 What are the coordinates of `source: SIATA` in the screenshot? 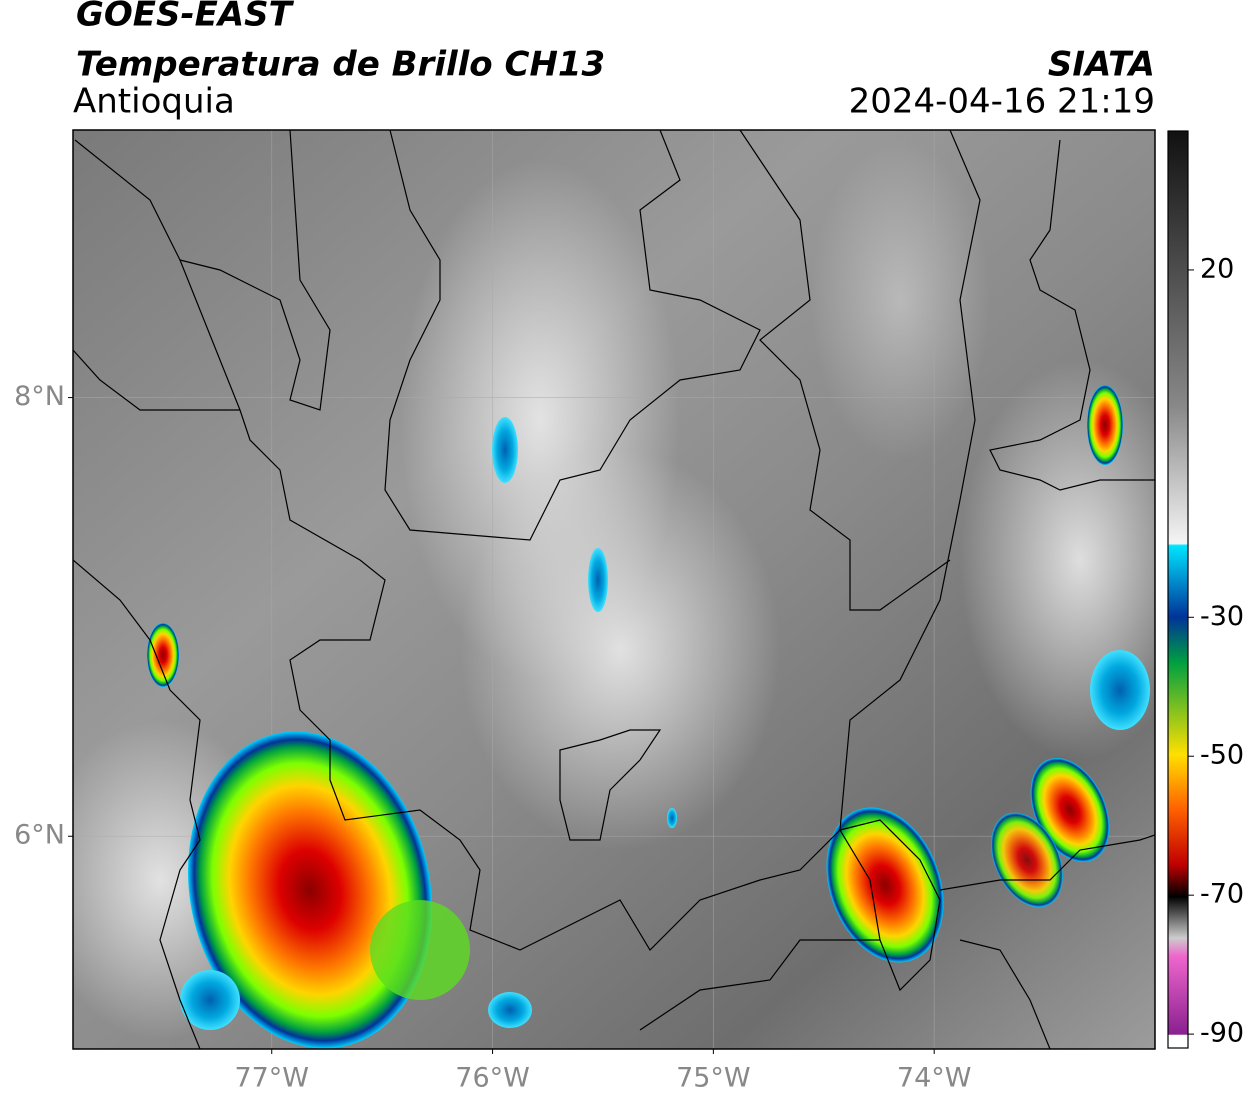 It's located at (1101, 65).